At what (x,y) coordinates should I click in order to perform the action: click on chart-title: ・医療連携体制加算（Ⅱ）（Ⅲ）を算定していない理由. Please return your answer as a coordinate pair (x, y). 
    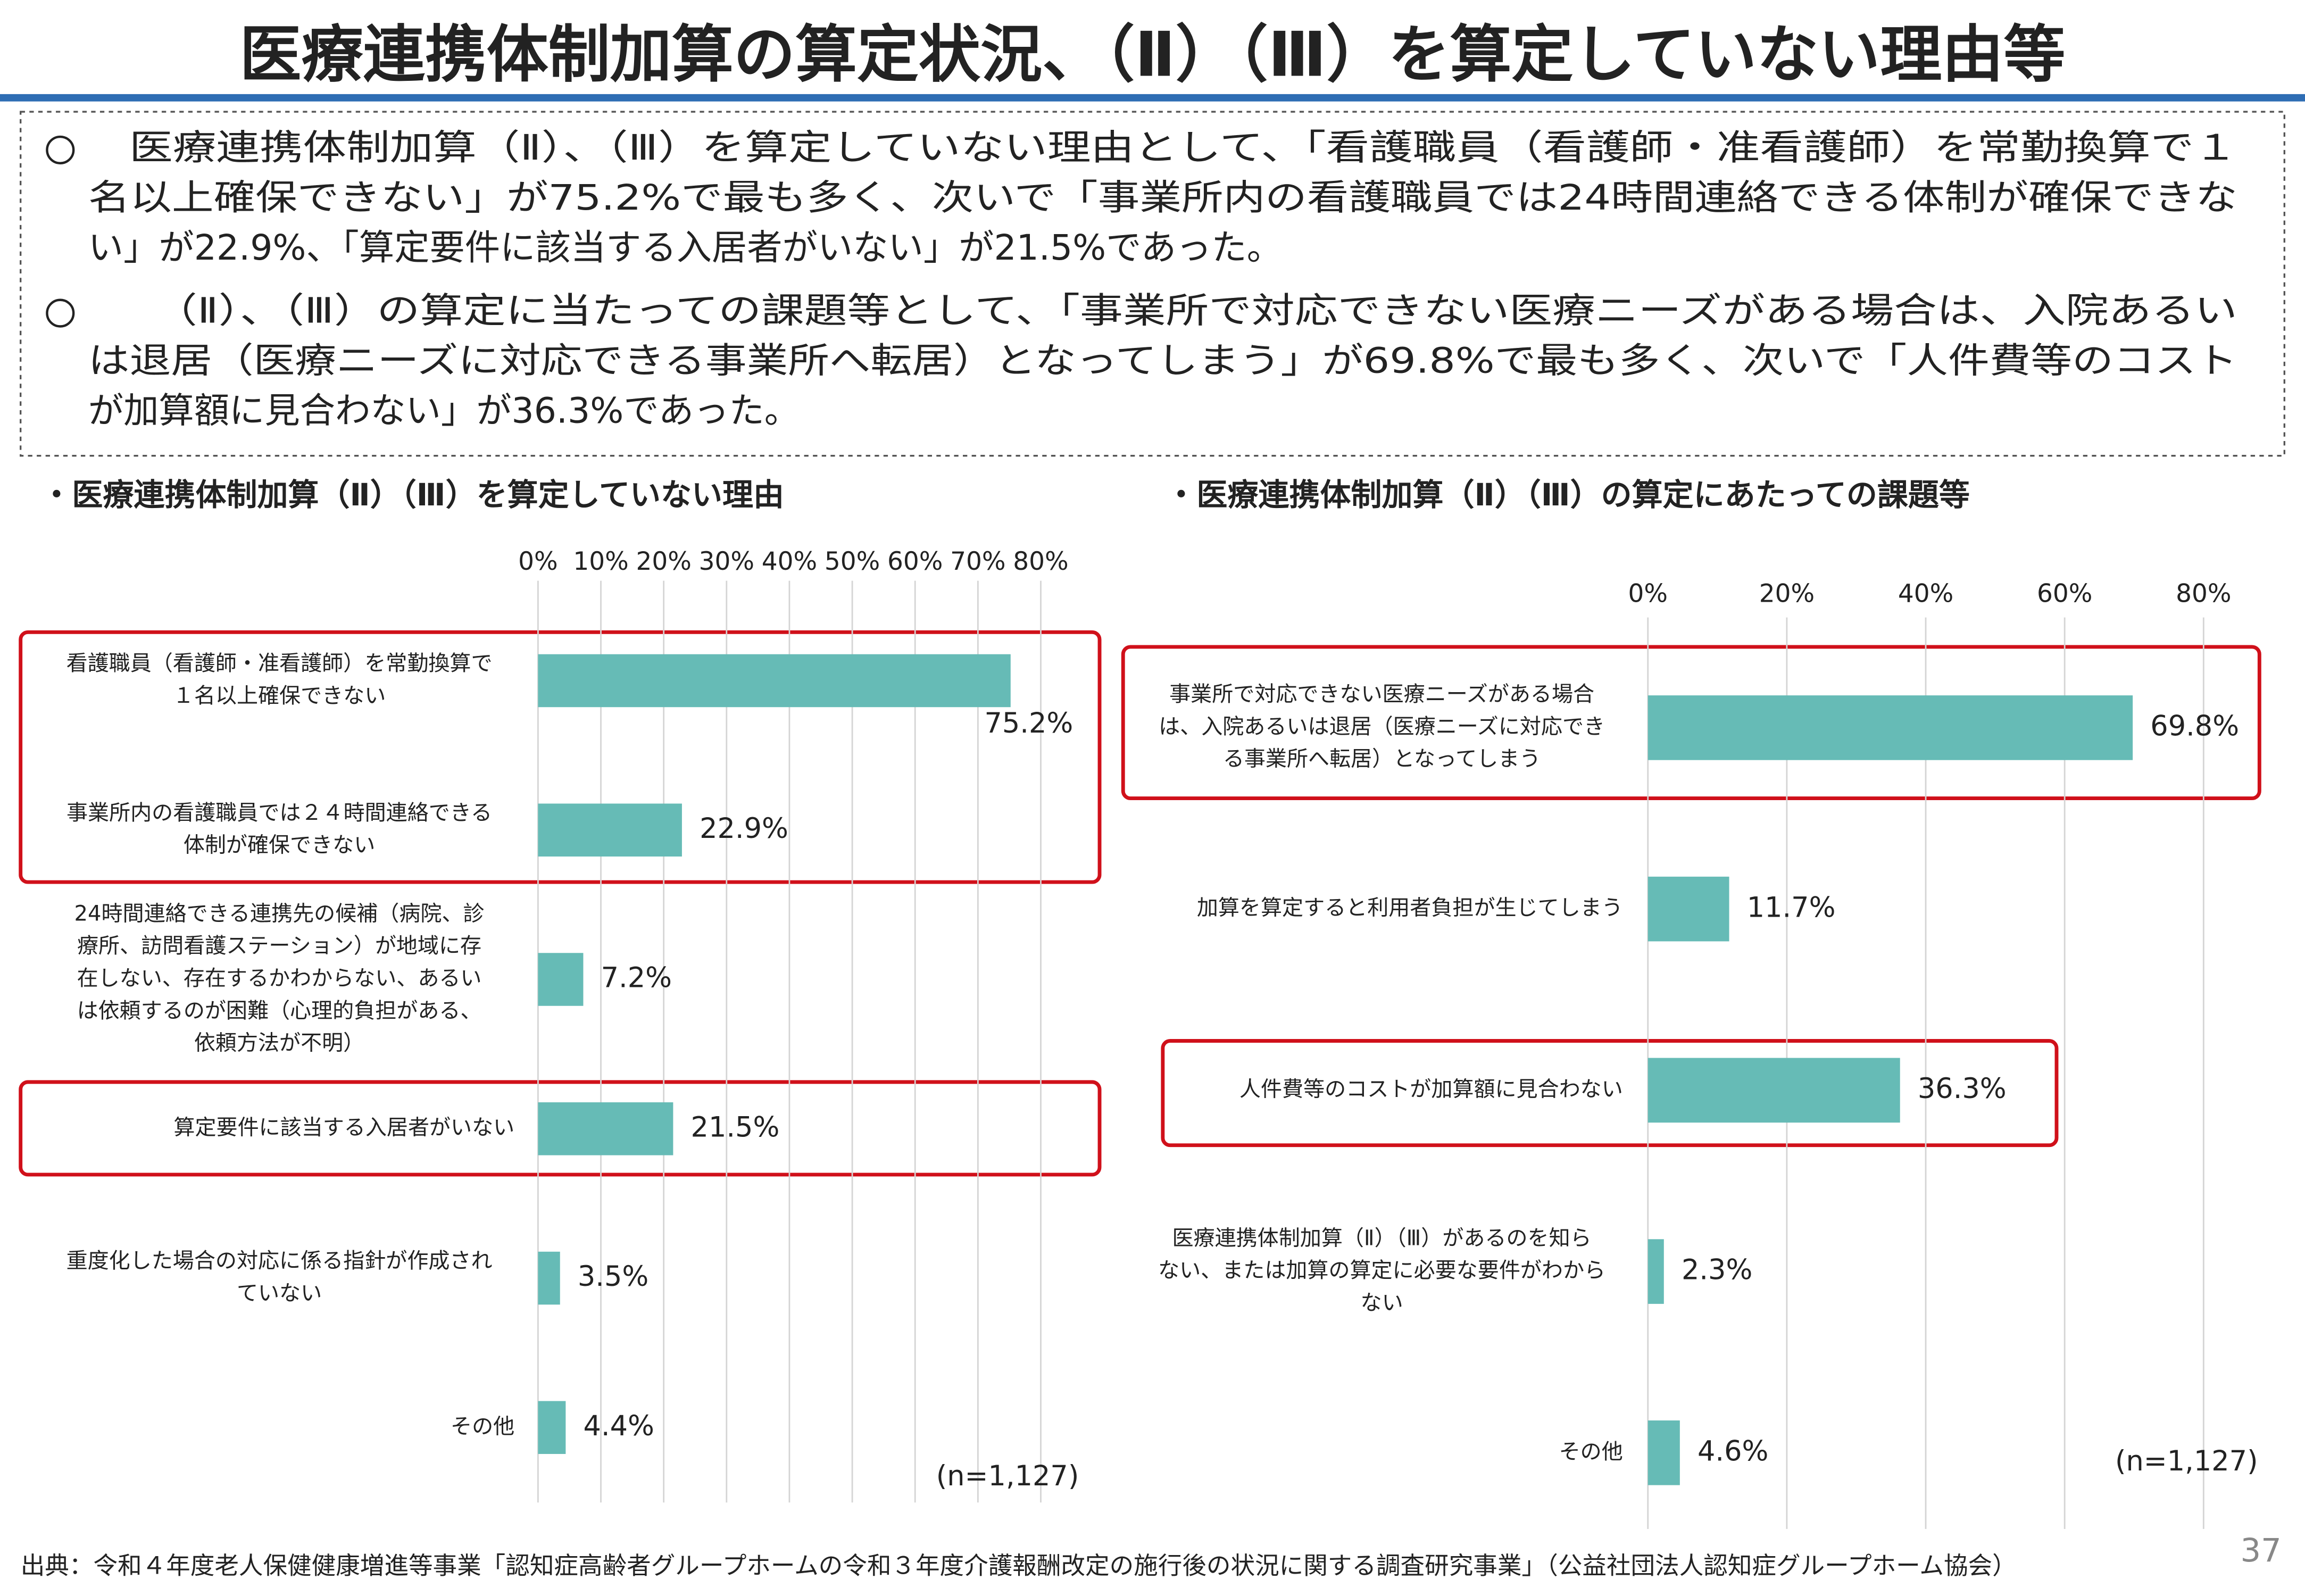
    Looking at the image, I should click on (412, 495).